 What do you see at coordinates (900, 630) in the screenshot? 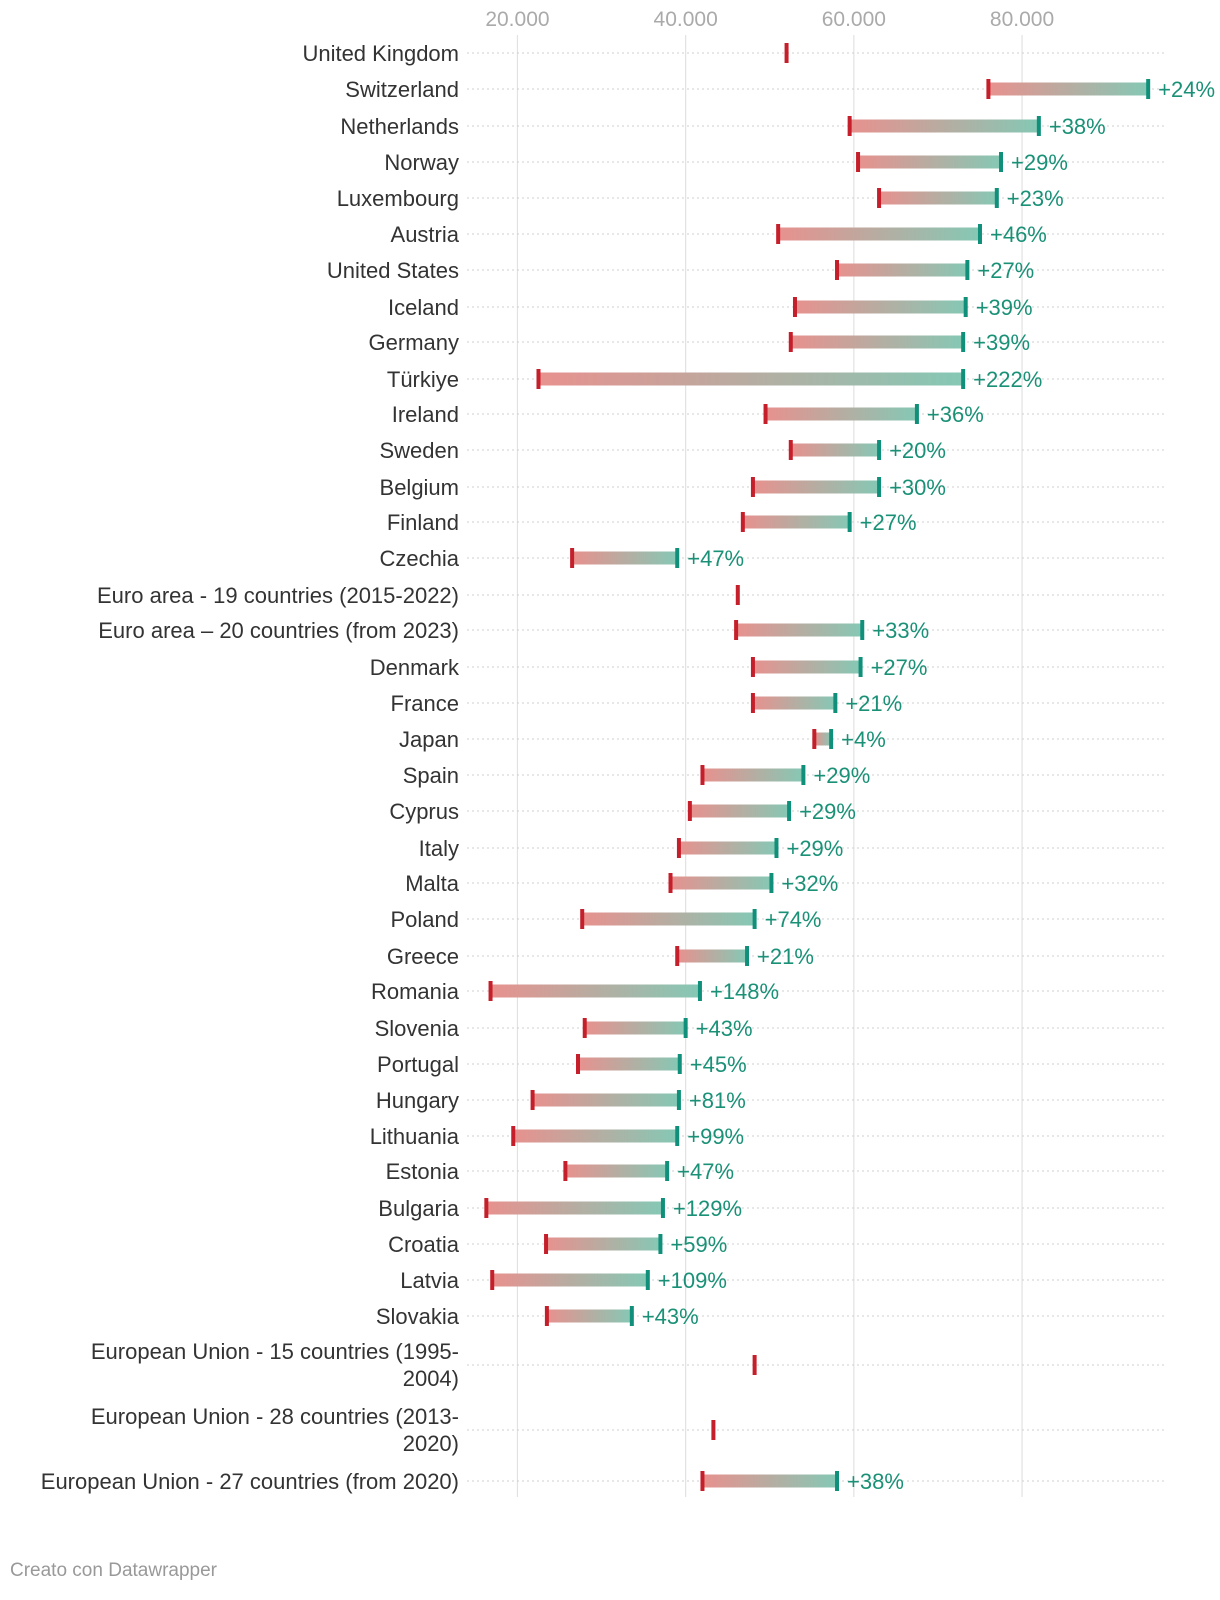
I see `change-label: +33%` at bounding box center [900, 630].